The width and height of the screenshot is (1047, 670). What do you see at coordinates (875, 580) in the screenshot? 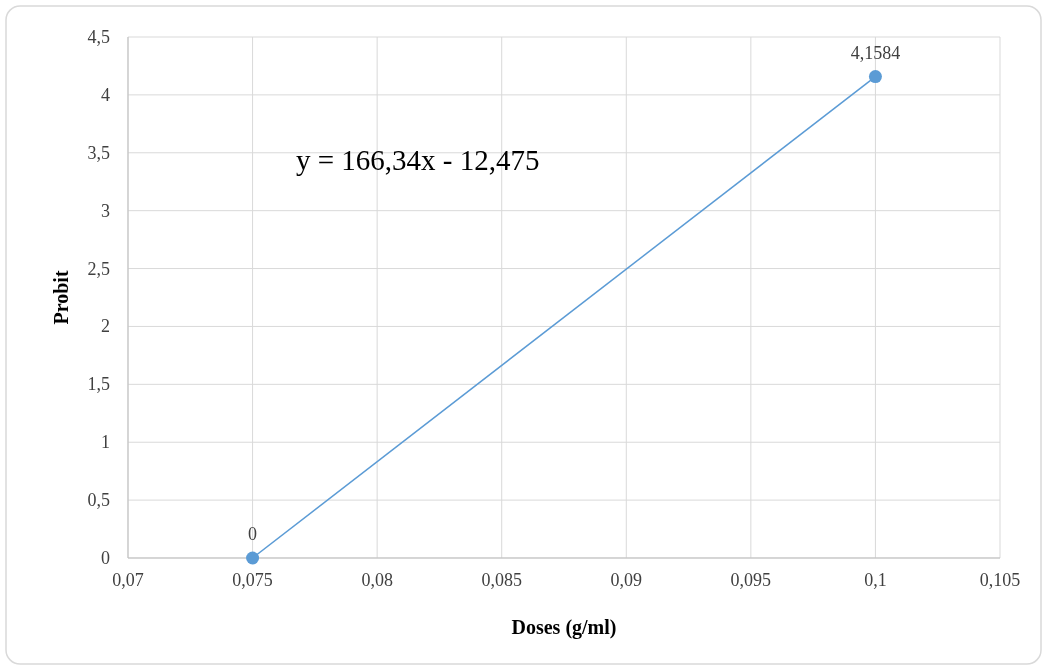
I see `x-tick-label: 0,1` at bounding box center [875, 580].